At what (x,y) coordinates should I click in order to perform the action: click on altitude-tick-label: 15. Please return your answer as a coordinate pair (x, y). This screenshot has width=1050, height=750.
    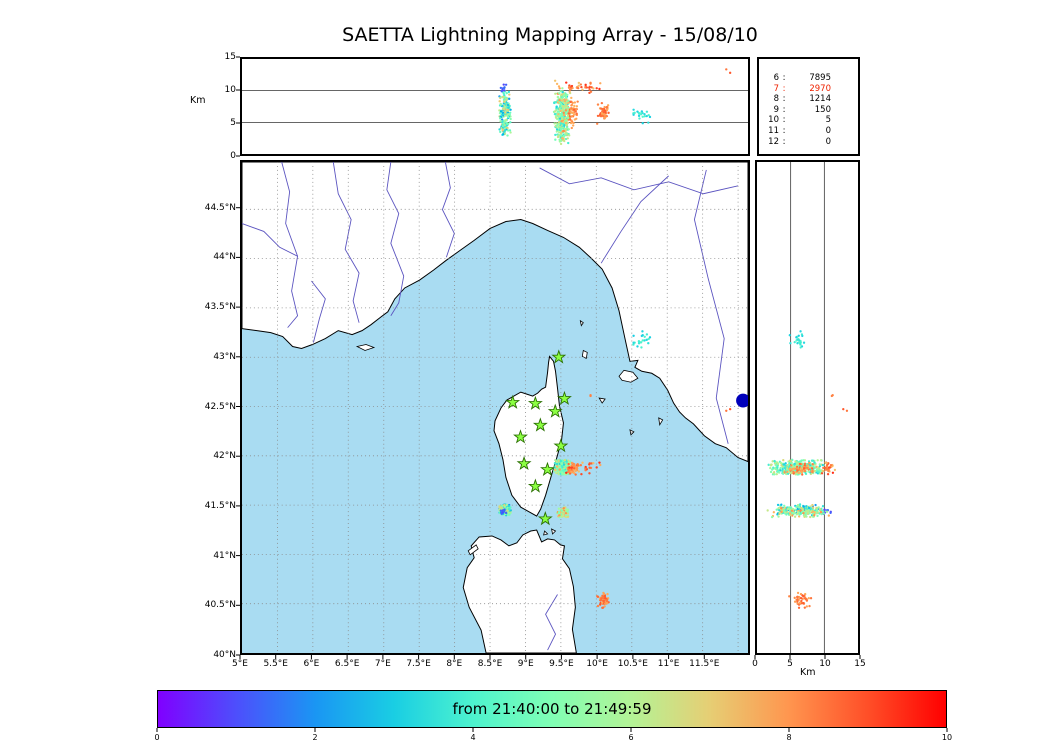
    Looking at the image, I should click on (230, 57).